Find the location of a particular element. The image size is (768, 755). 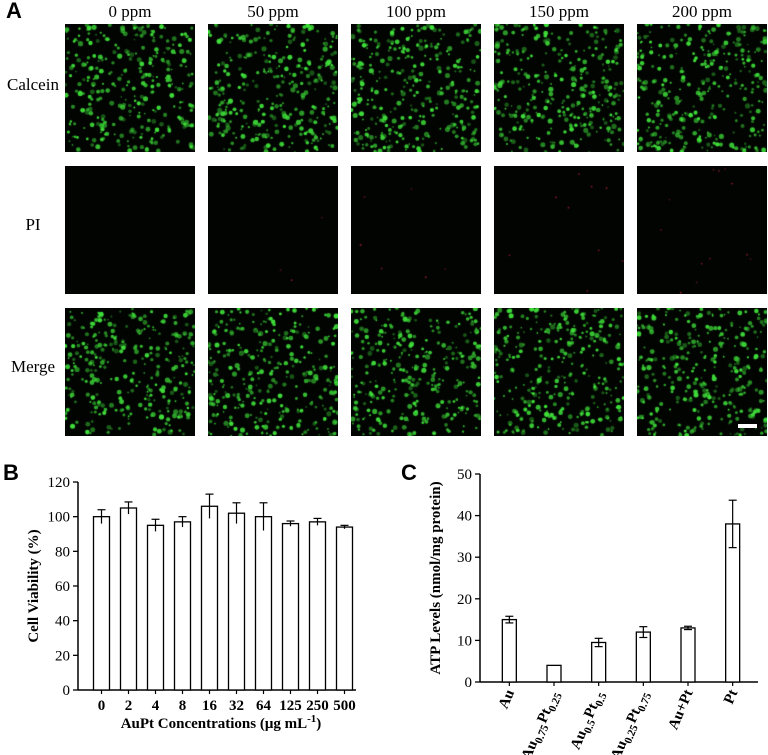

y-axis-title: Cell Viability (%) is located at coordinates (34, 585).